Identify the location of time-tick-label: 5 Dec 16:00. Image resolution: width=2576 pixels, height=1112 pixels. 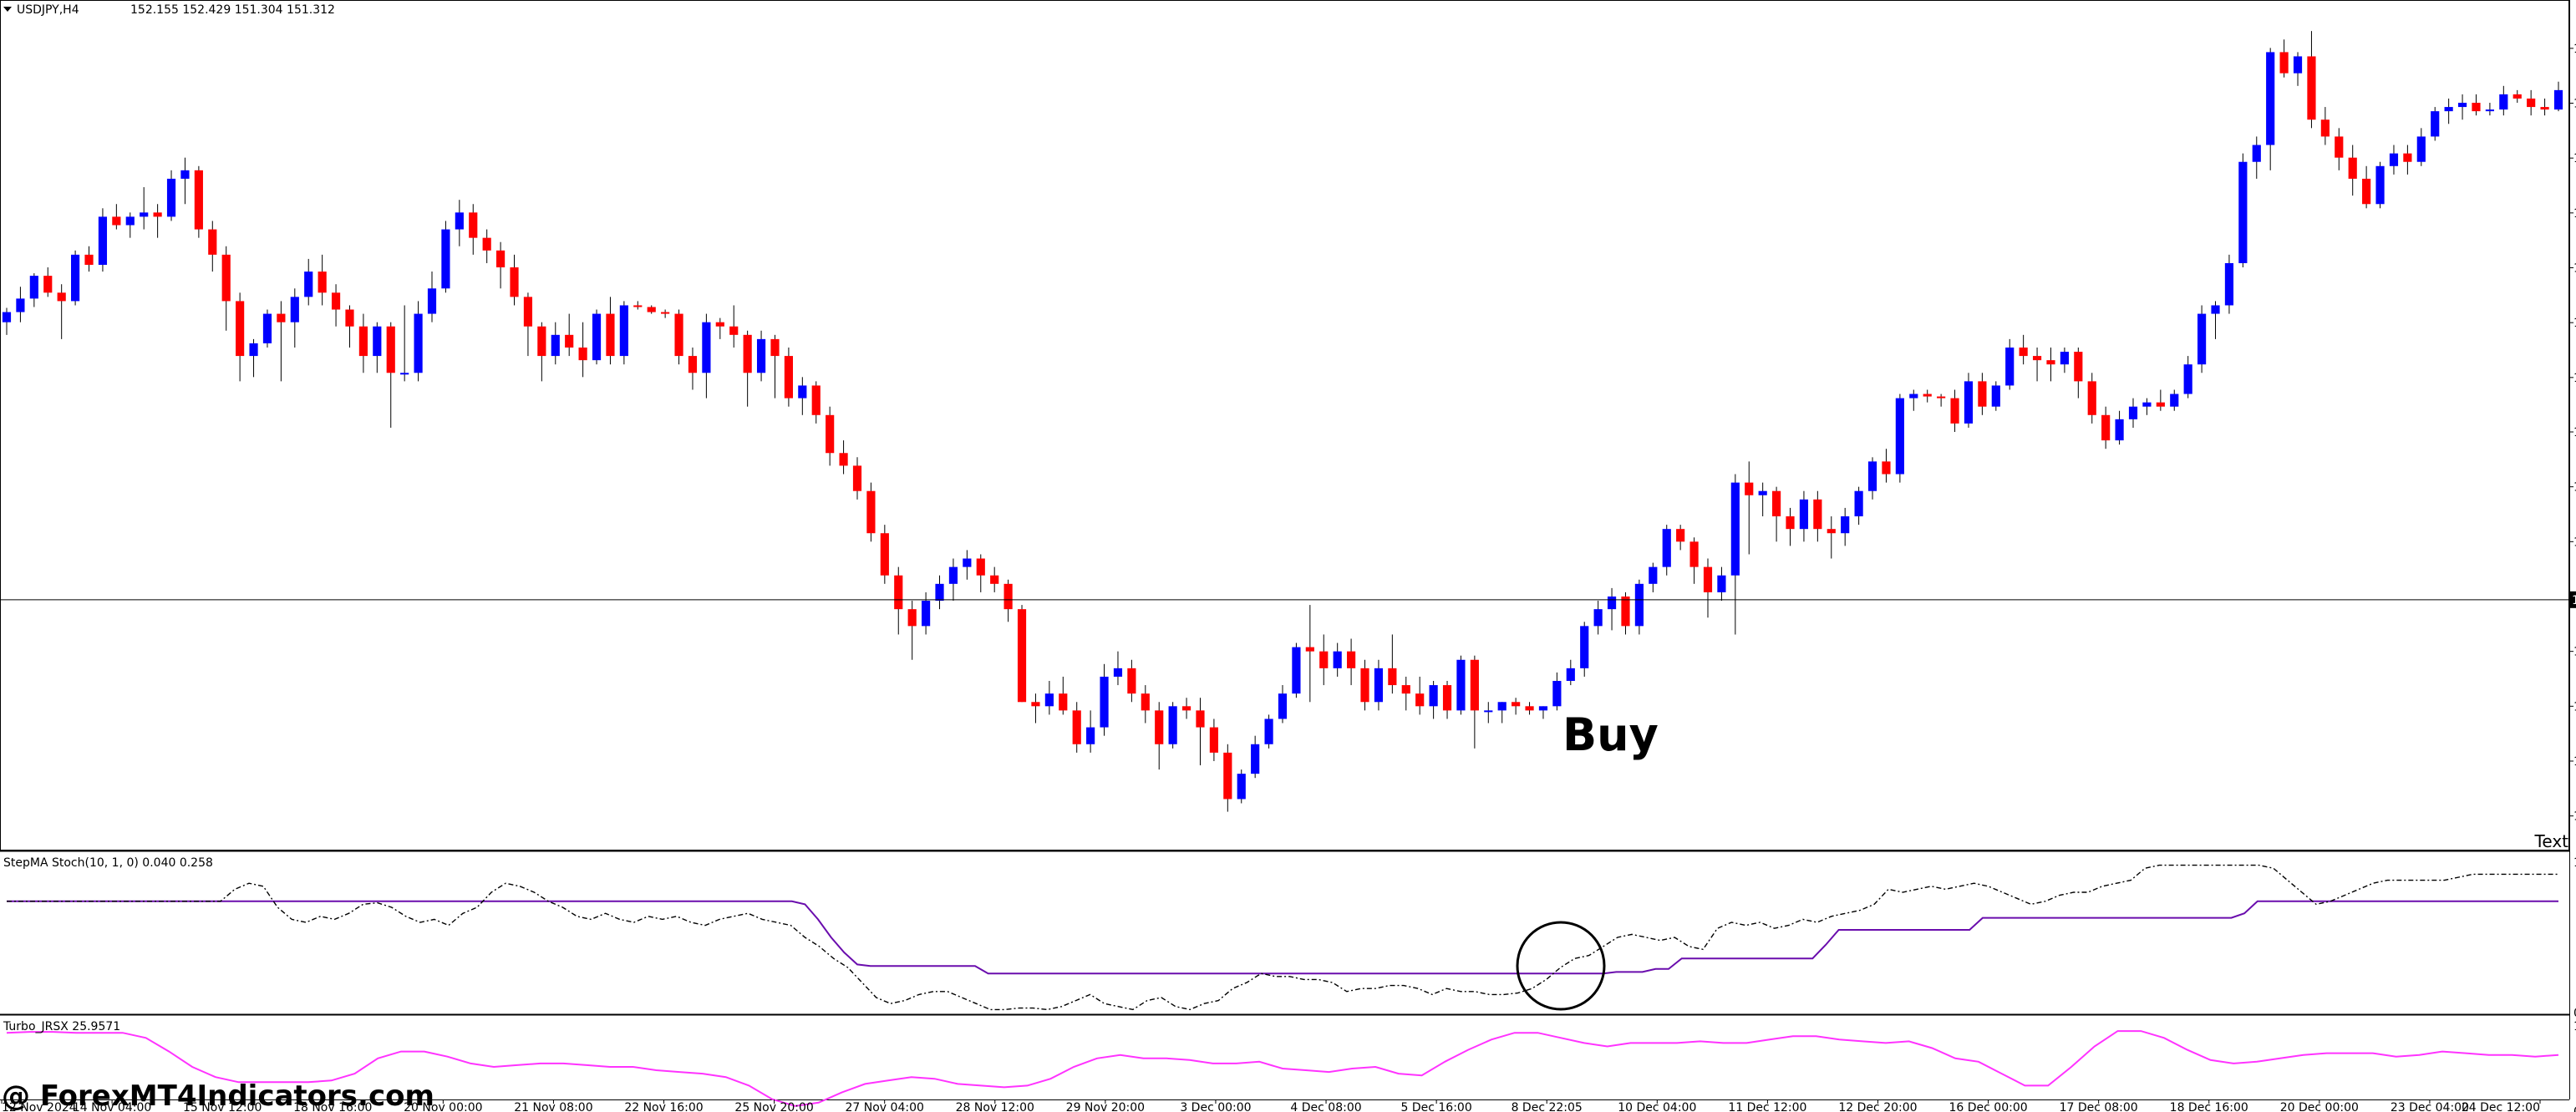
(1436, 1107).